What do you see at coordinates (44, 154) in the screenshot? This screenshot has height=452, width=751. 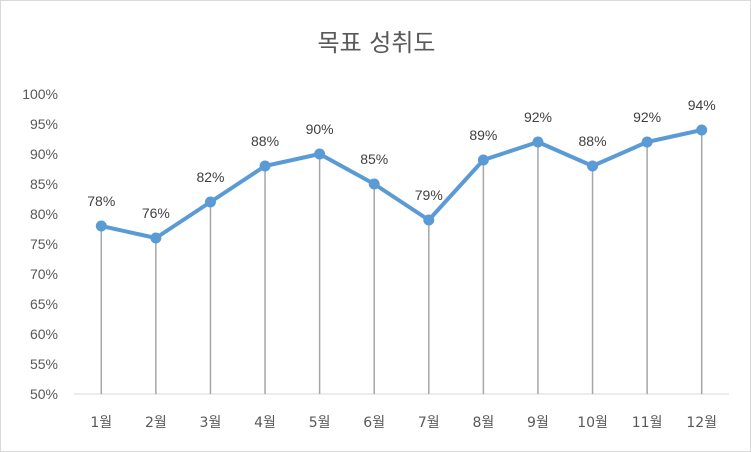 I see `y-tick-label: 90%` at bounding box center [44, 154].